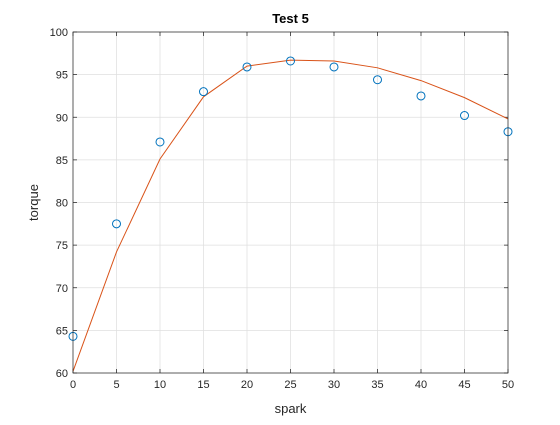 The height and width of the screenshot is (425, 560). I want to click on x-tick-label: 0, so click(73, 385).